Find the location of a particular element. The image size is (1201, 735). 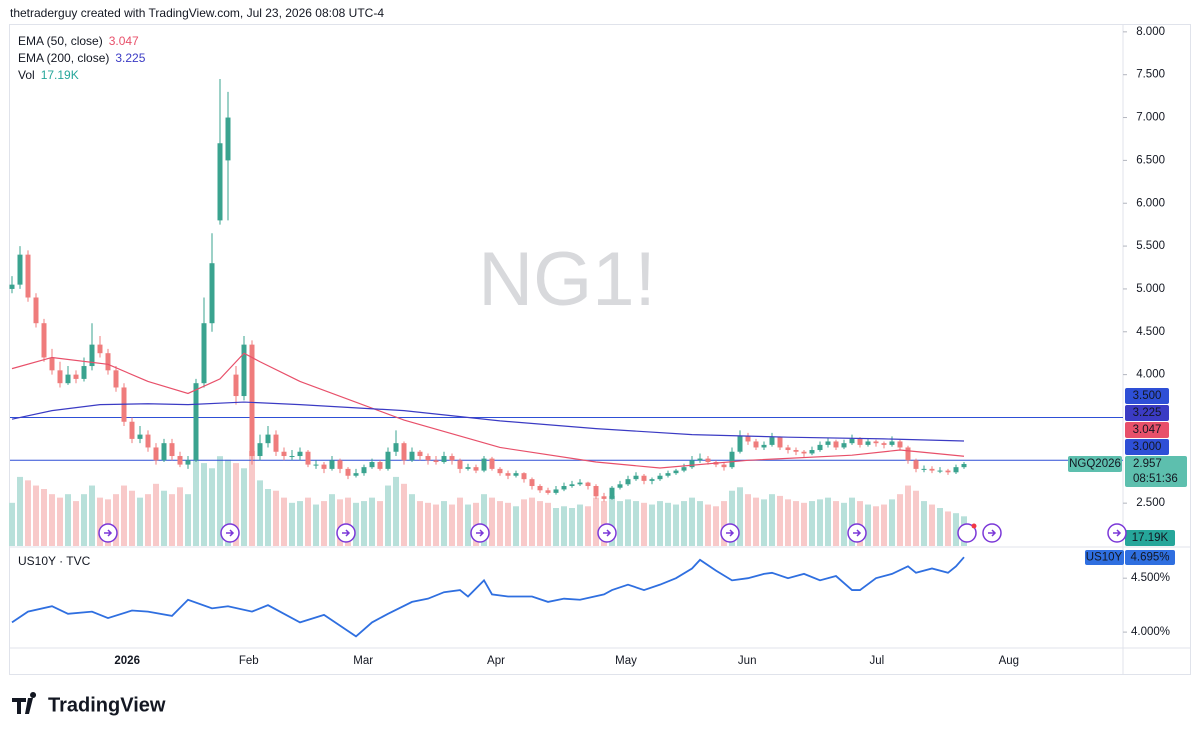

ema200-tag: 3.225 is located at coordinates (1147, 413).